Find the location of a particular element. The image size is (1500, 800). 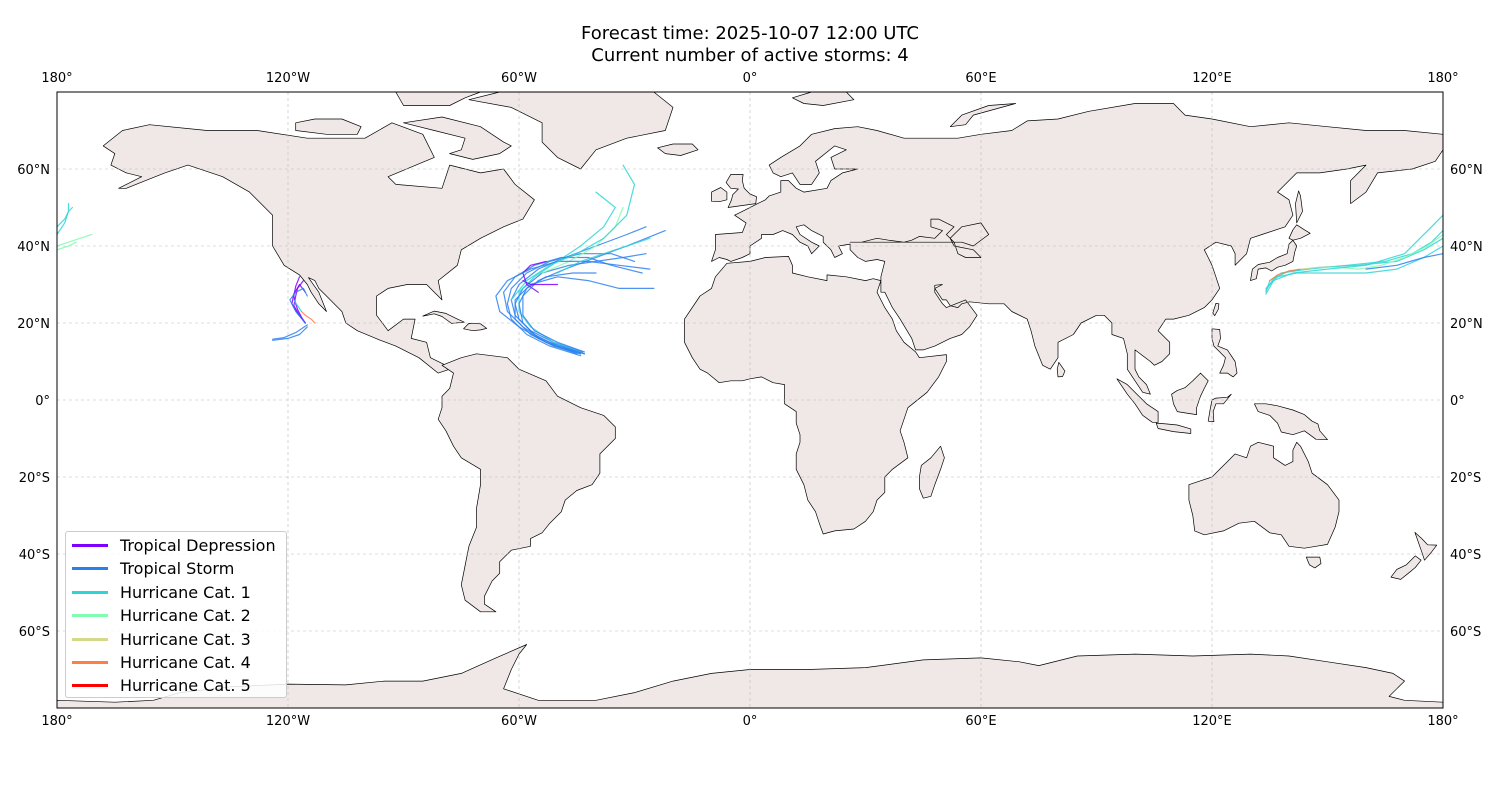

legend-item: Tropical Storm is located at coordinates (153, 568).